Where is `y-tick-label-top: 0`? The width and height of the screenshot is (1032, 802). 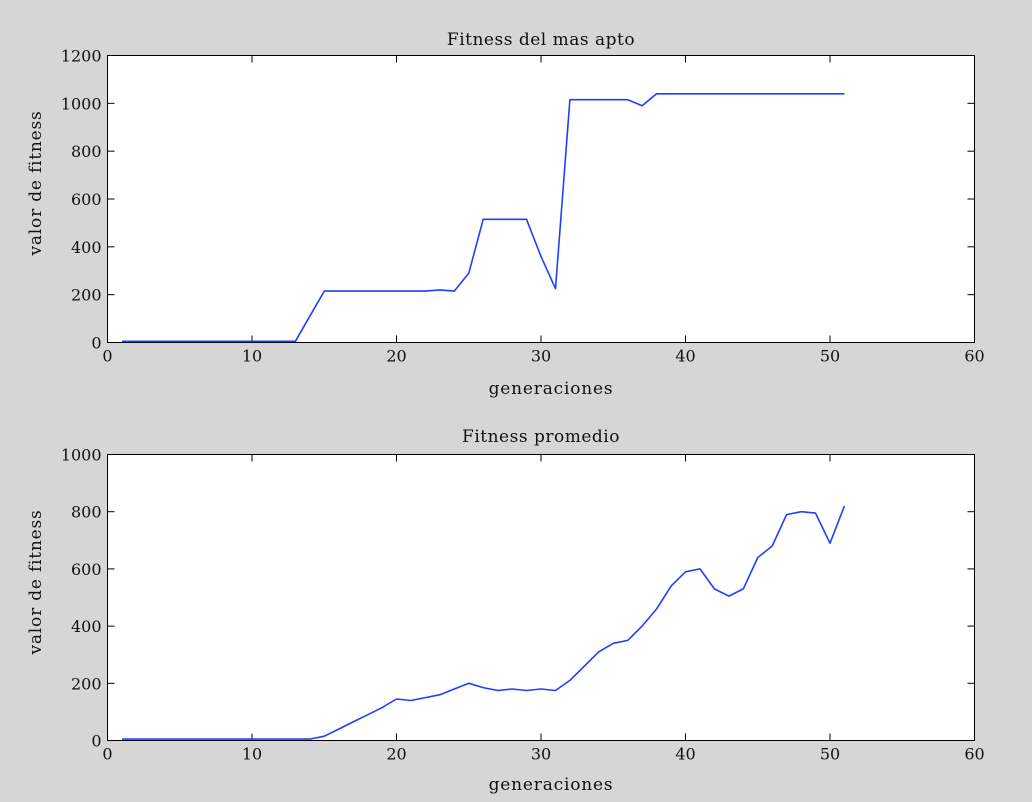 y-tick-label-top: 0 is located at coordinates (96, 343).